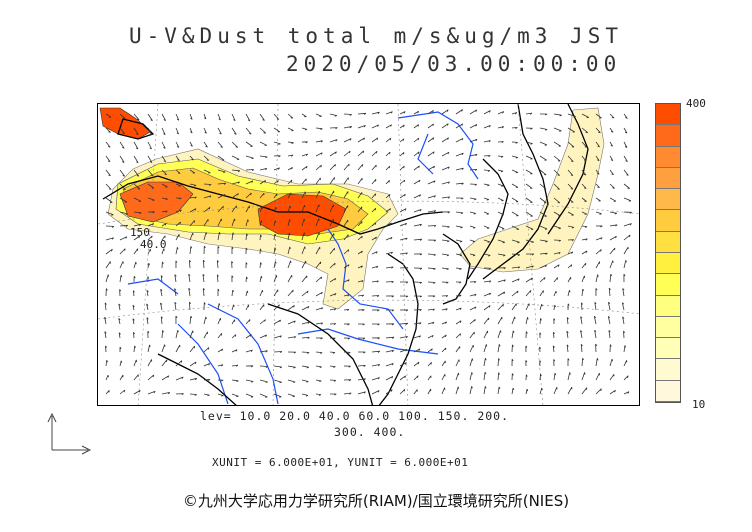  I want to click on levels-line-2: 300. 400., so click(370, 432).